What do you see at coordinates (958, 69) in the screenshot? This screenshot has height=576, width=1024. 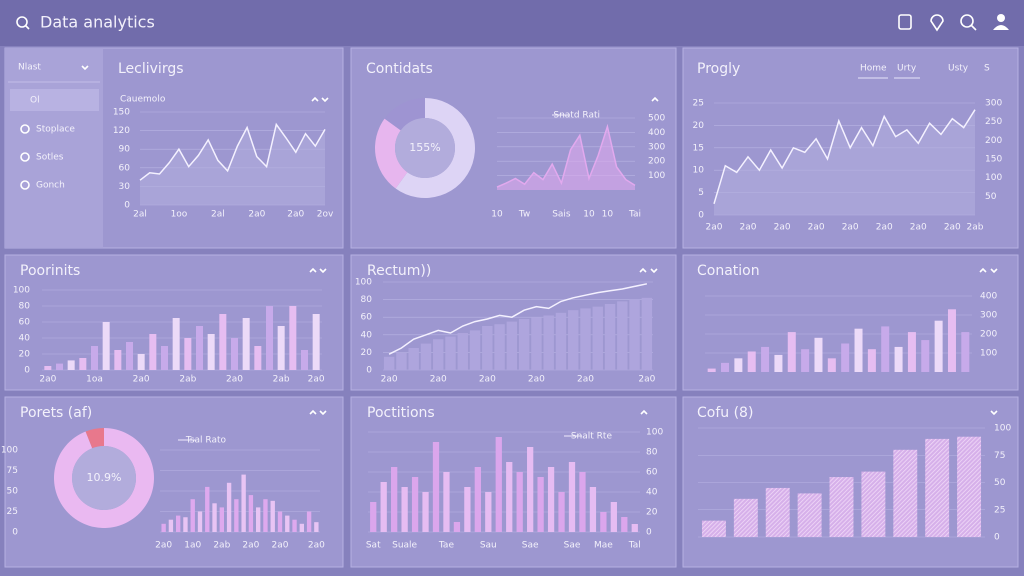 I see `tab: Usty` at bounding box center [958, 69].